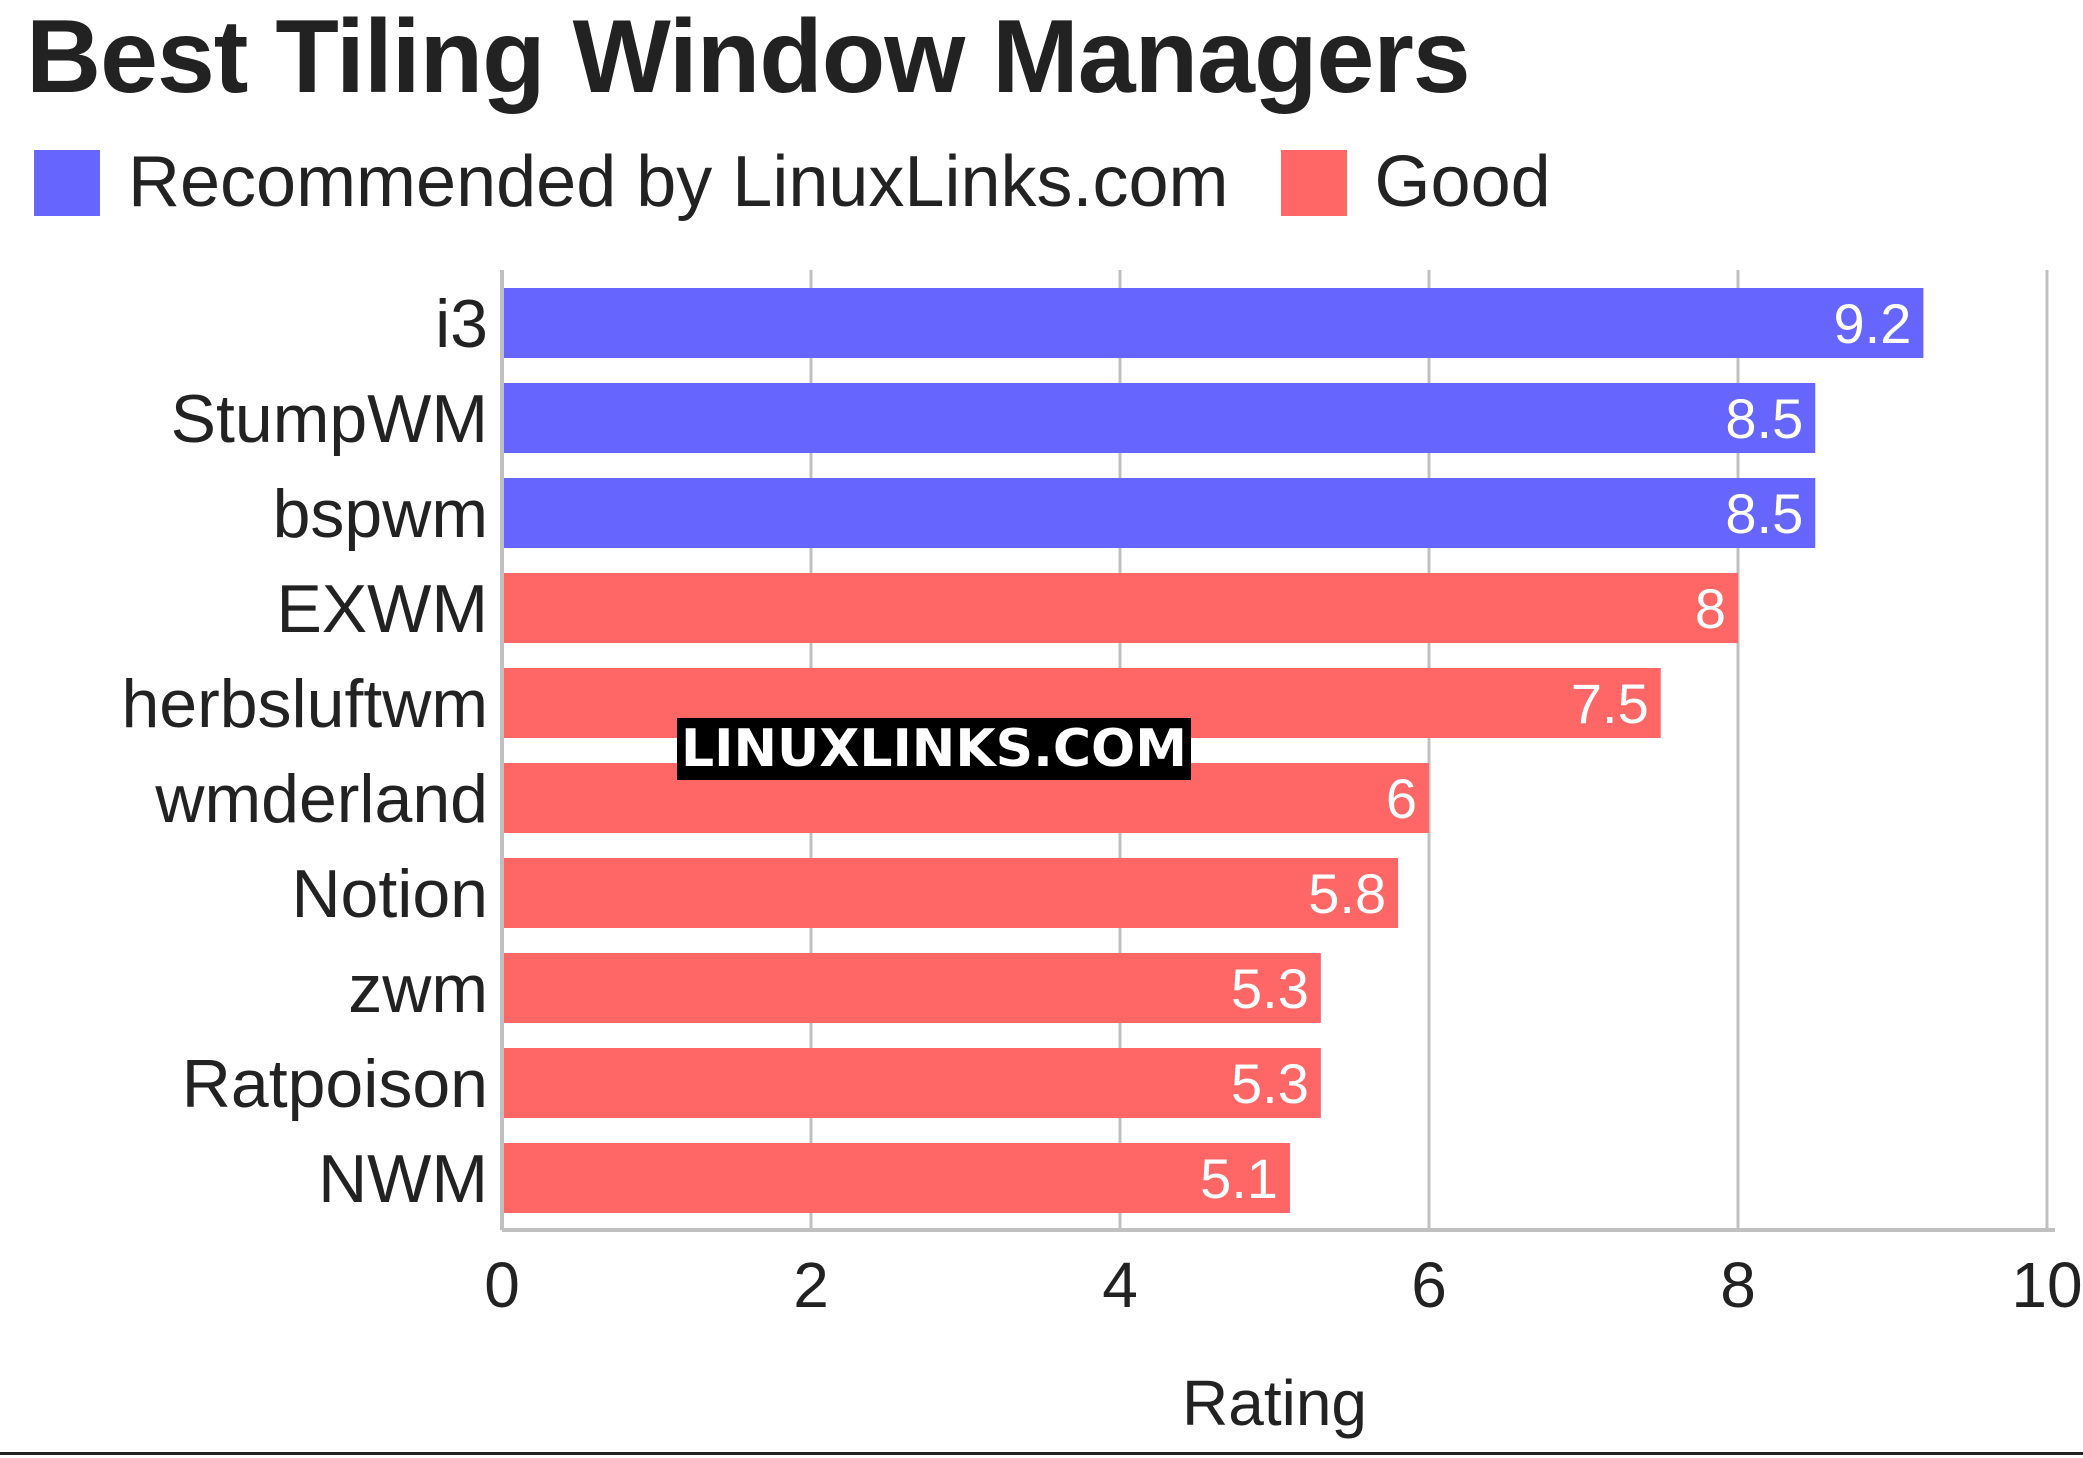  I want to click on category-label: i3, so click(461, 324).